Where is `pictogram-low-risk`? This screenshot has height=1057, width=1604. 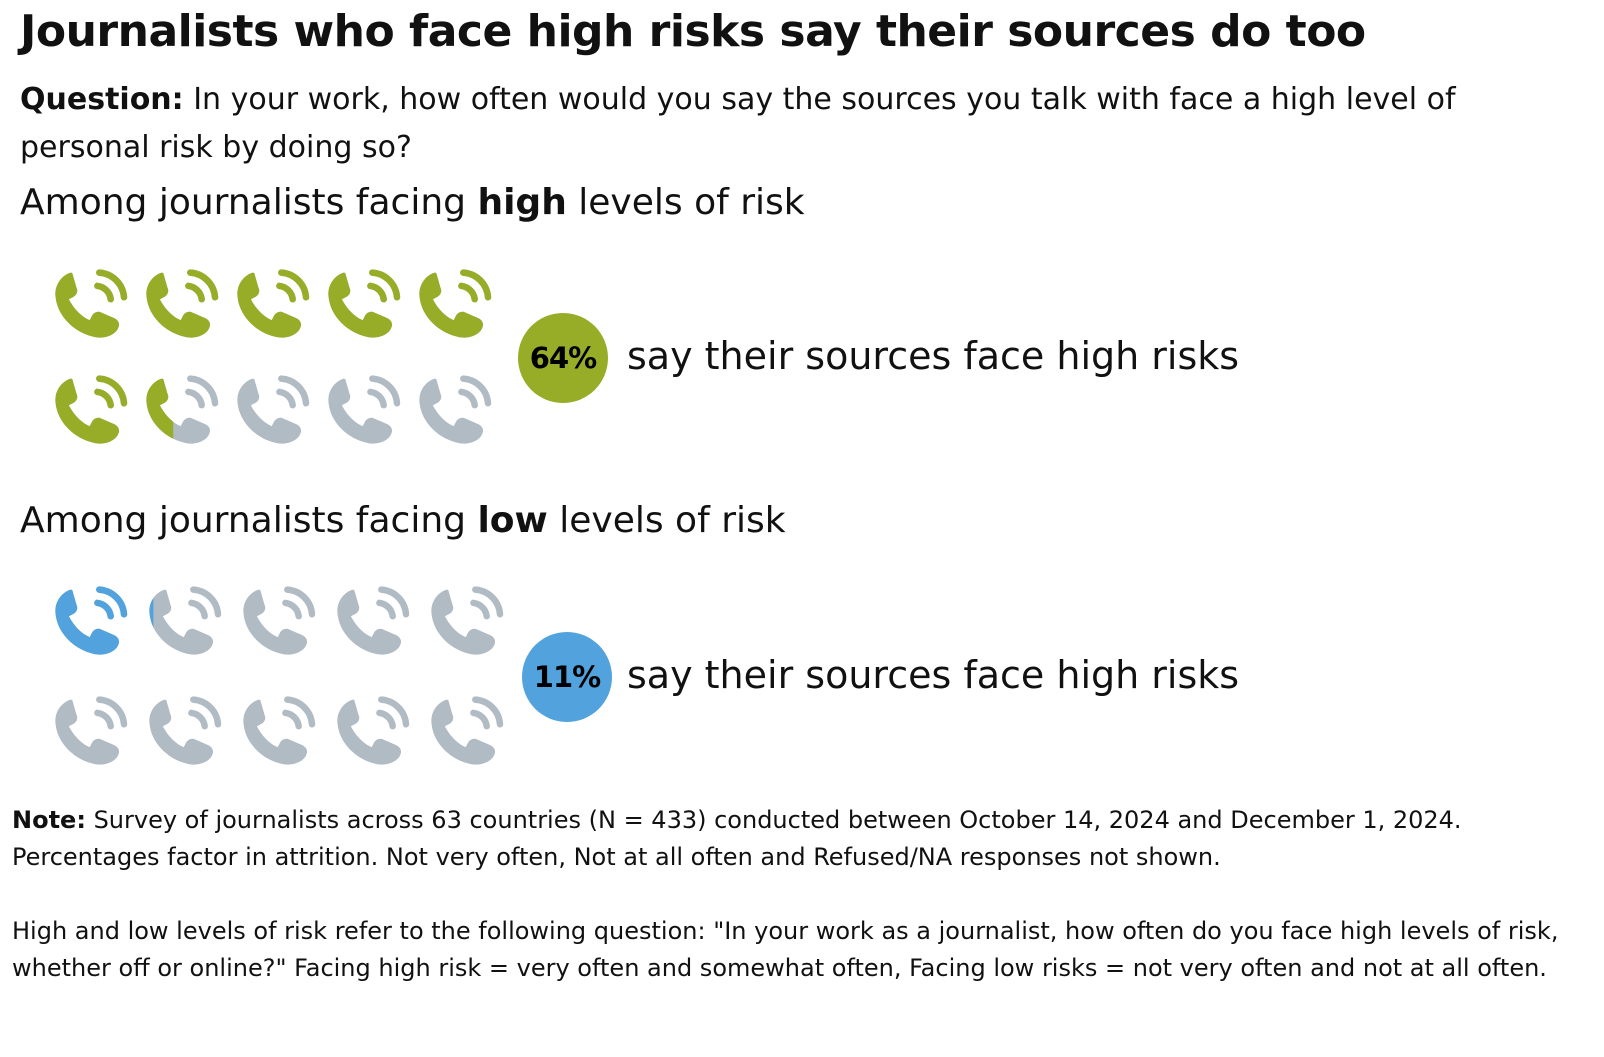
pictogram-low-risk is located at coordinates (279, 675).